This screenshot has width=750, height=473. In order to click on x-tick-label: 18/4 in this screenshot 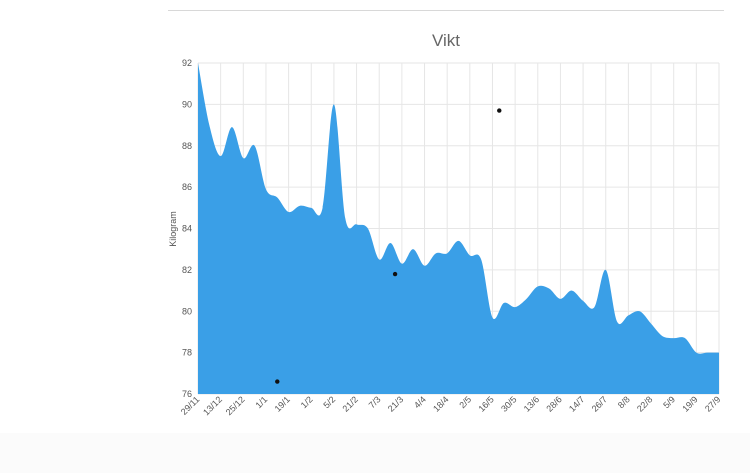, I will do `click(440, 403)`.